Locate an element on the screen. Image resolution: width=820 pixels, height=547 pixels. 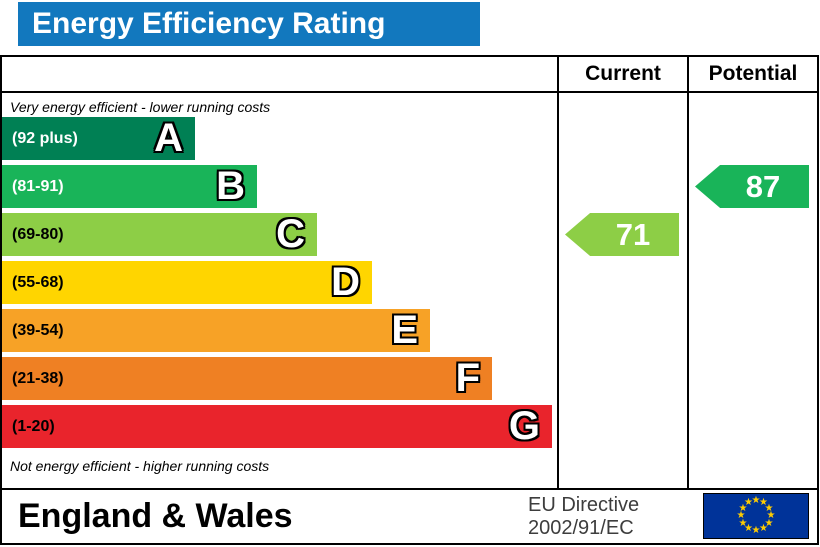
band-bar-d: (55-68) D is located at coordinates (187, 282).